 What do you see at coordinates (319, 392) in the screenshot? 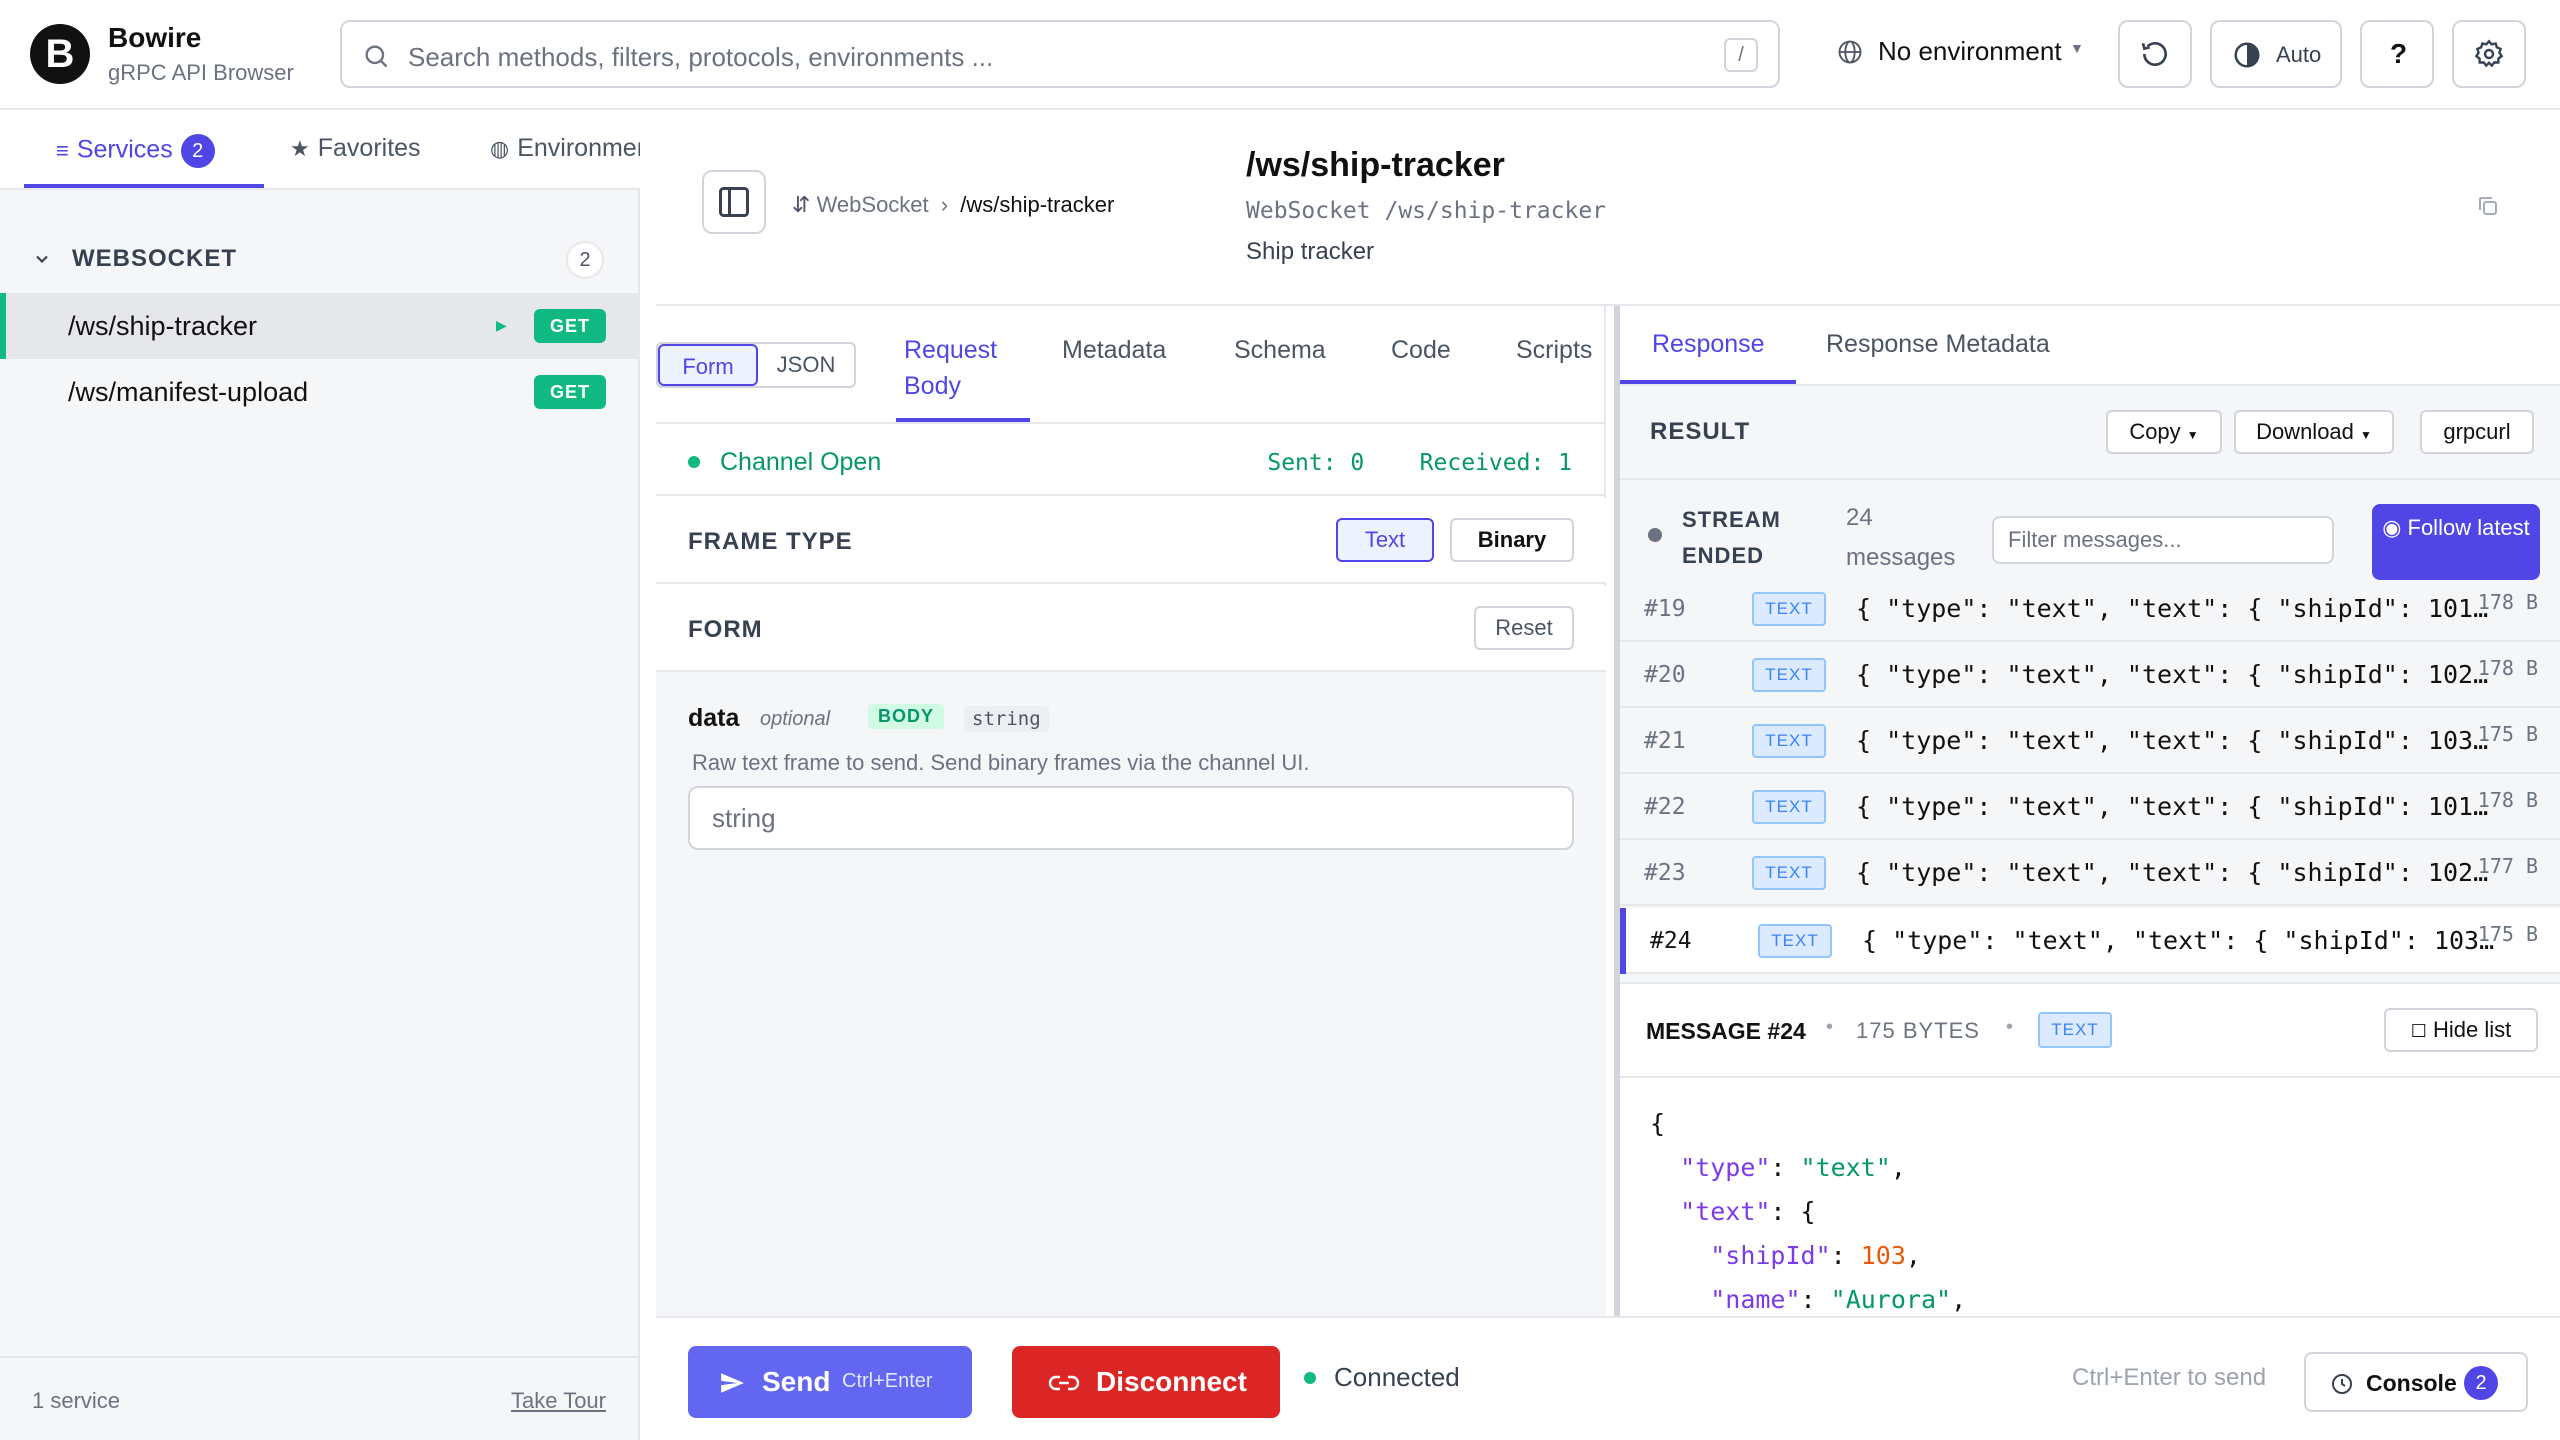
I see `service-item-manifest-upload: /ws/manifest-upload GET` at bounding box center [319, 392].